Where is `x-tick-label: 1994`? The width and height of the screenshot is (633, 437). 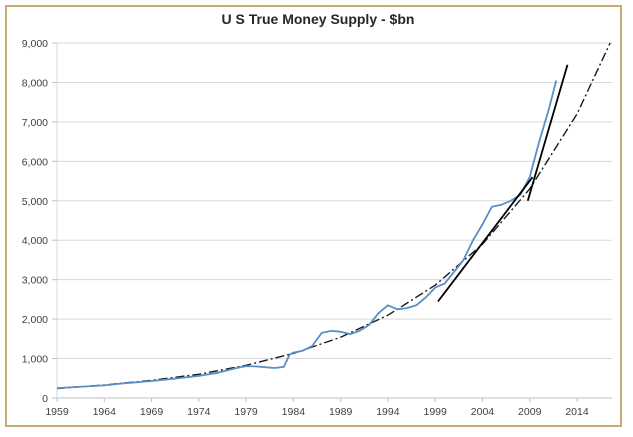
x-tick-label: 1994 is located at coordinates (388, 412).